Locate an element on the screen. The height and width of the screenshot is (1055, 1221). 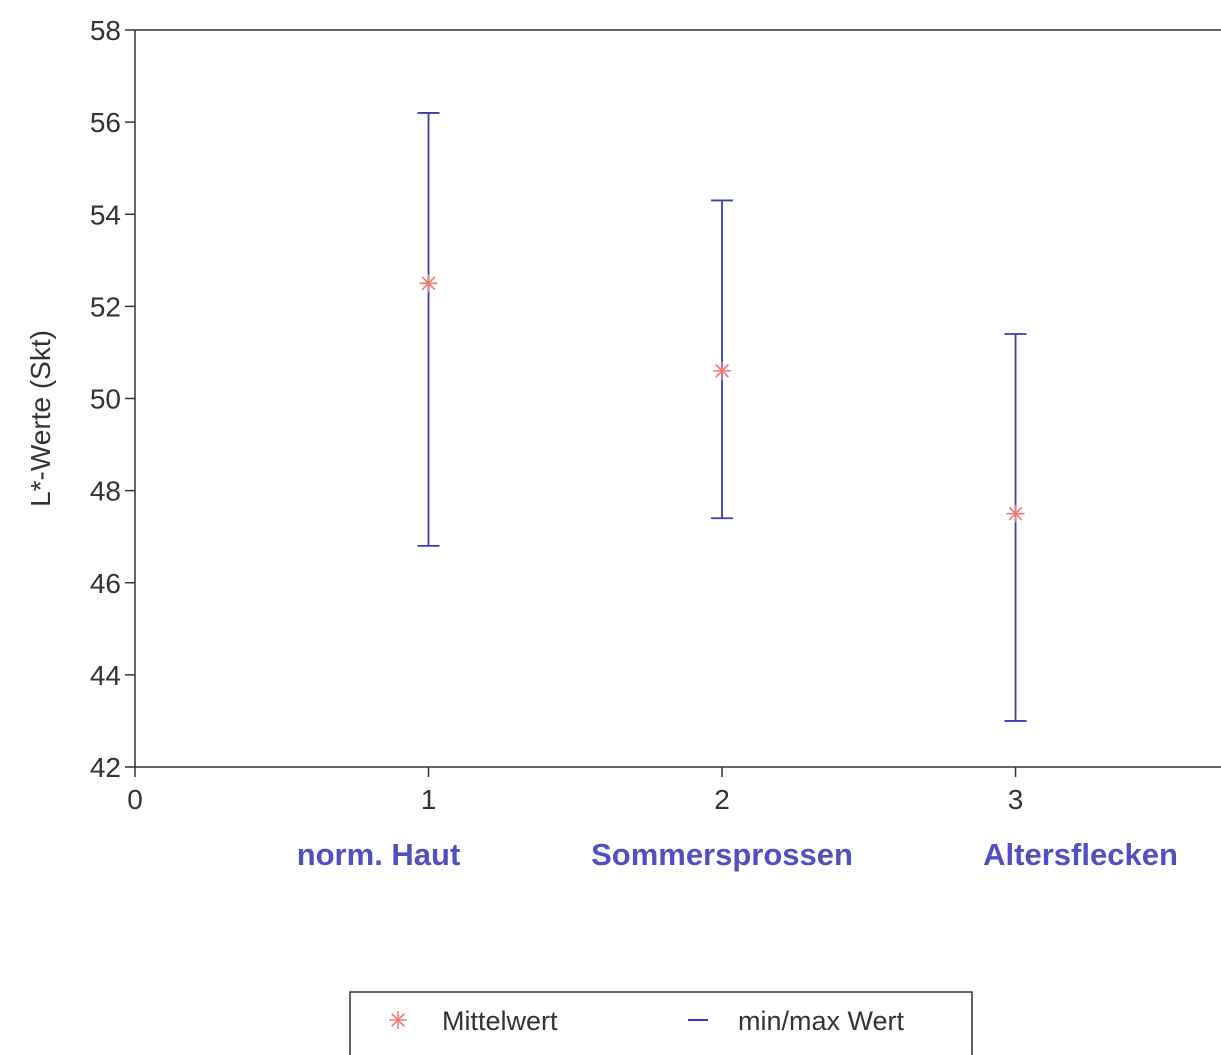
category-label: Sommersprossen is located at coordinates (722, 854).